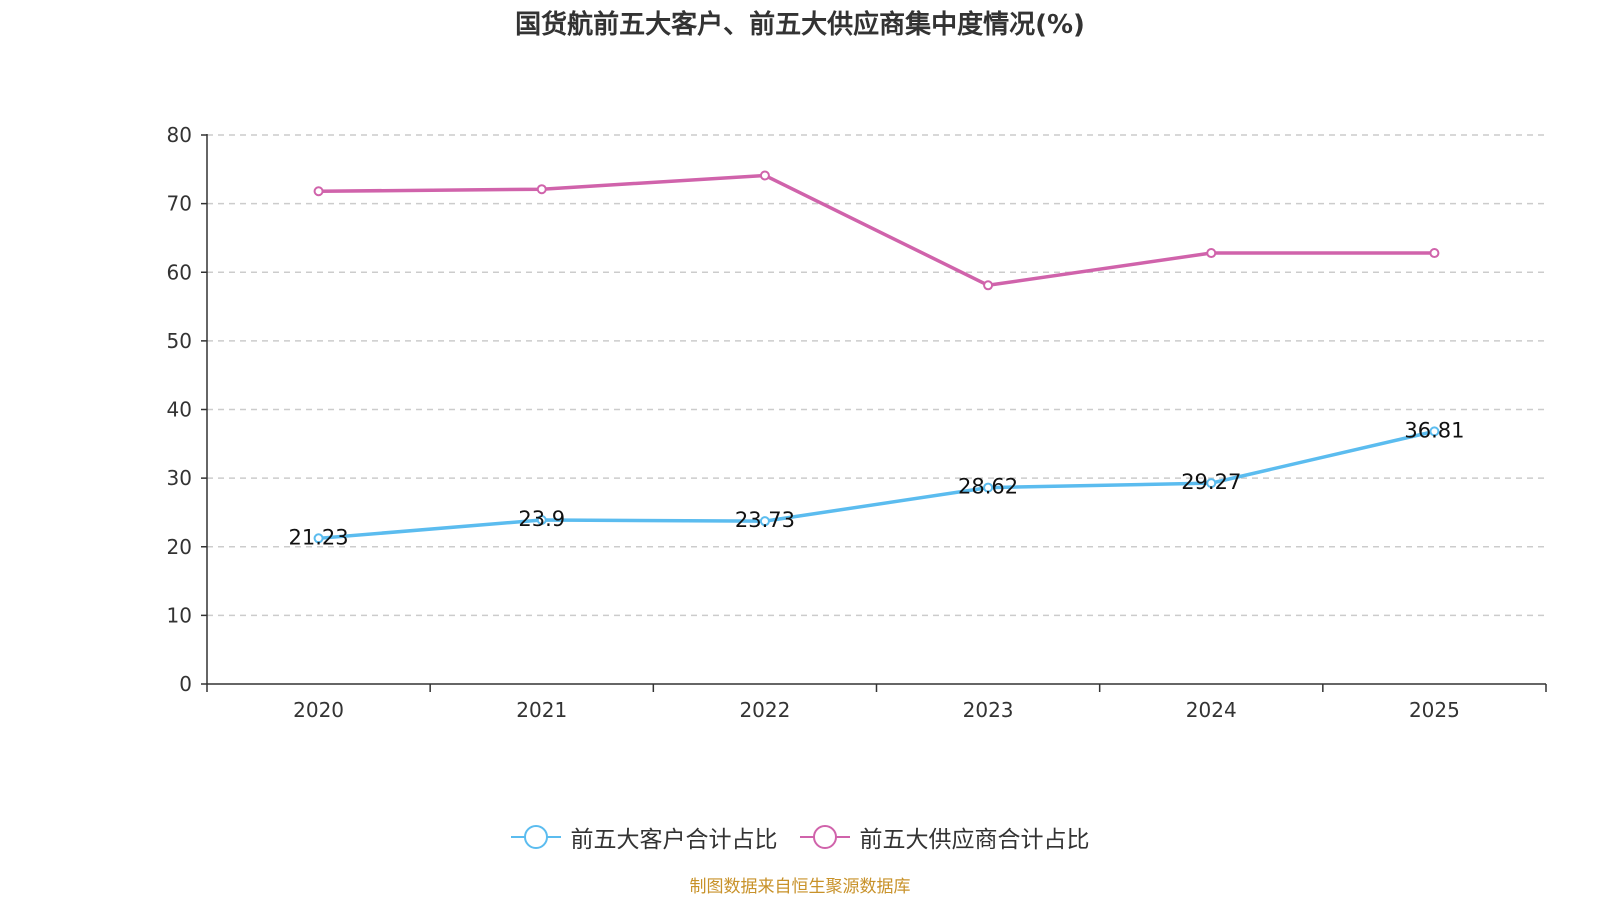 The width and height of the screenshot is (1600, 900). I want to click on data-label: 21.23, so click(319, 537).